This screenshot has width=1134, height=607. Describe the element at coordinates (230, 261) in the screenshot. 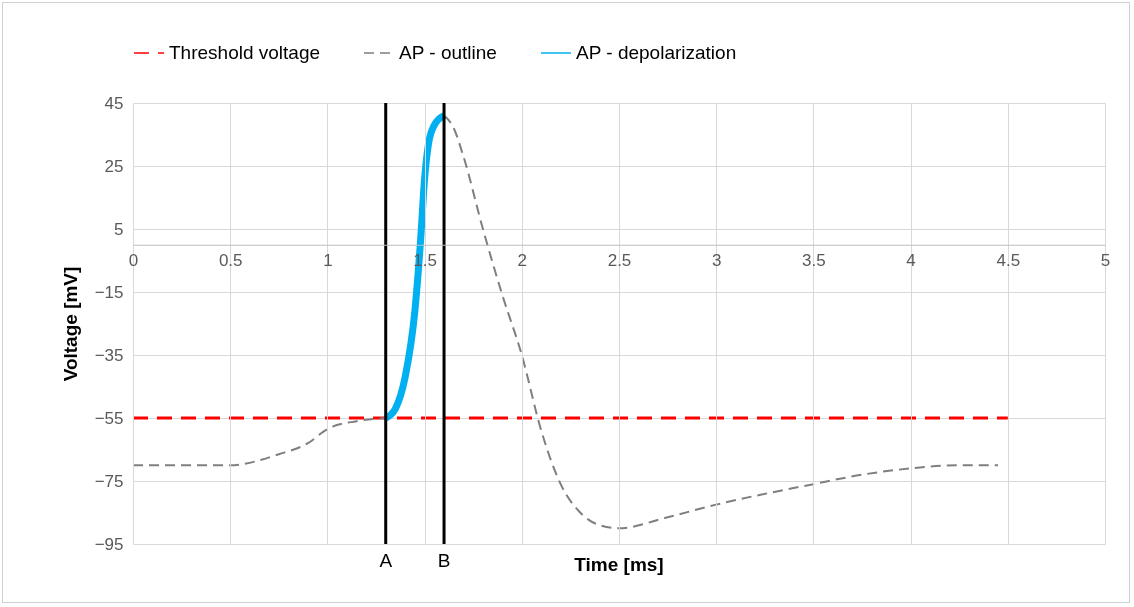

I see `x-tick-label: 0.5` at that location.